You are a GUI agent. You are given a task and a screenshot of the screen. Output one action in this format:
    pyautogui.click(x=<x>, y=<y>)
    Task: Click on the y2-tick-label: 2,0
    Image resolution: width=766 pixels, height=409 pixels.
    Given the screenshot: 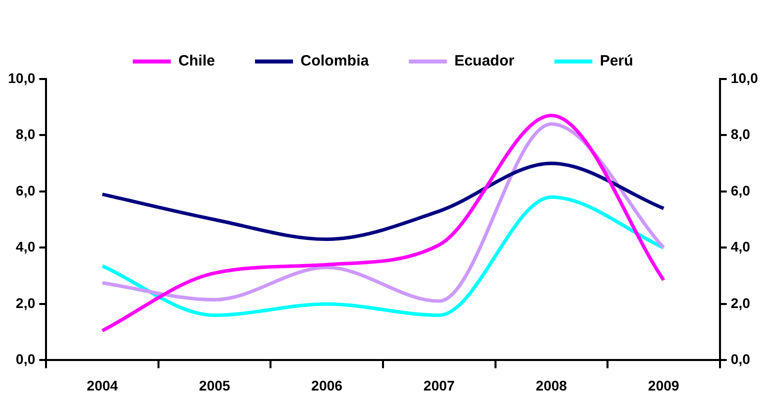 What is the action you would take?
    pyautogui.click(x=740, y=302)
    